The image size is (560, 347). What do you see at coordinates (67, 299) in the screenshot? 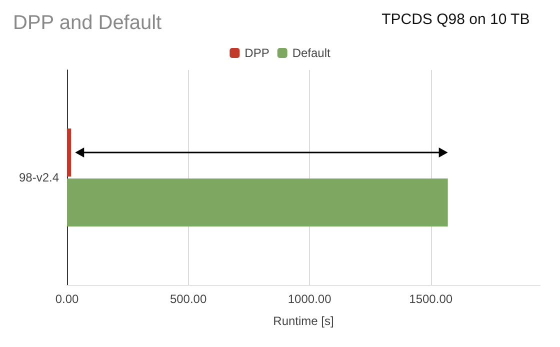
I see `x-tick-label: 0.00` at bounding box center [67, 299].